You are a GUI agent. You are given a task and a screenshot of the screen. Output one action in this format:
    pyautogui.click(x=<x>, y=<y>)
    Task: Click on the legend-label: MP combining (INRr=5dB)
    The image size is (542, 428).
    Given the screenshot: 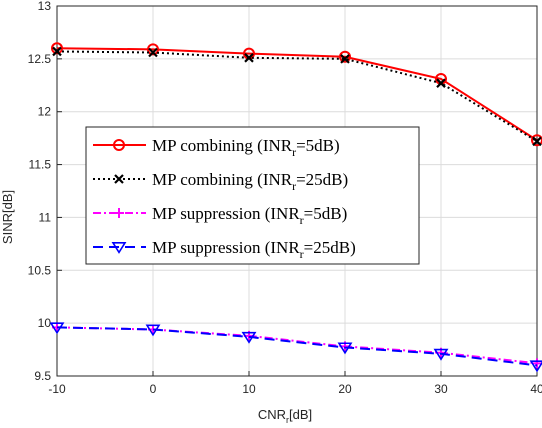 What is the action you would take?
    pyautogui.click(x=246, y=147)
    